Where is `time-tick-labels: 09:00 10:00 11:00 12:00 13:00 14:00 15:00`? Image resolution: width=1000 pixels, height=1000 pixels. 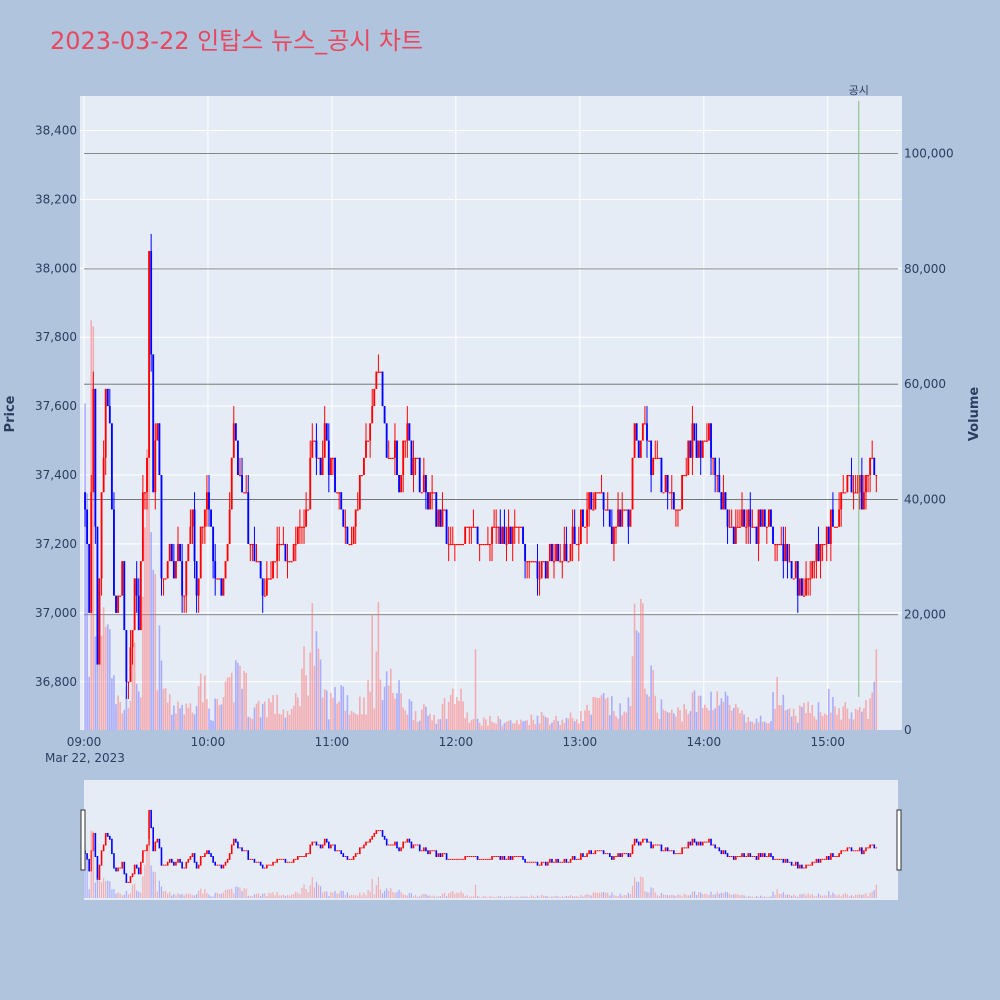
time-tick-labels: 09:00 10:00 11:00 12:00 13:00 14:00 15:00 is located at coordinates (456, 742).